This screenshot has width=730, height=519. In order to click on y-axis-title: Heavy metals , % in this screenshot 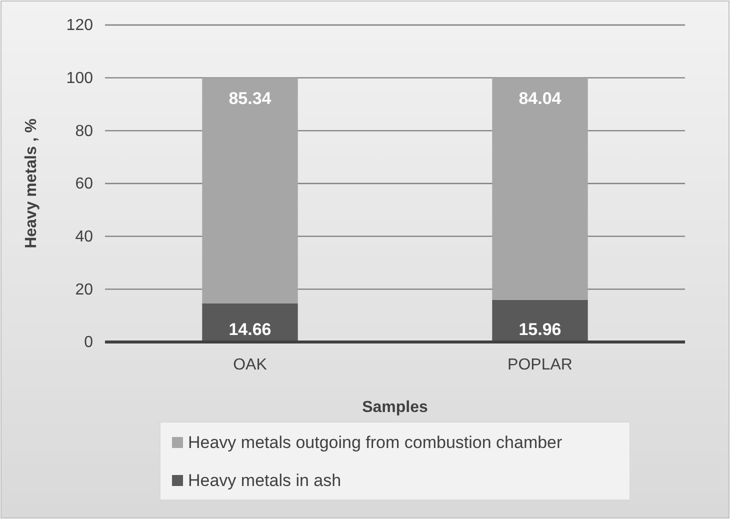, I will do `click(31, 183)`.